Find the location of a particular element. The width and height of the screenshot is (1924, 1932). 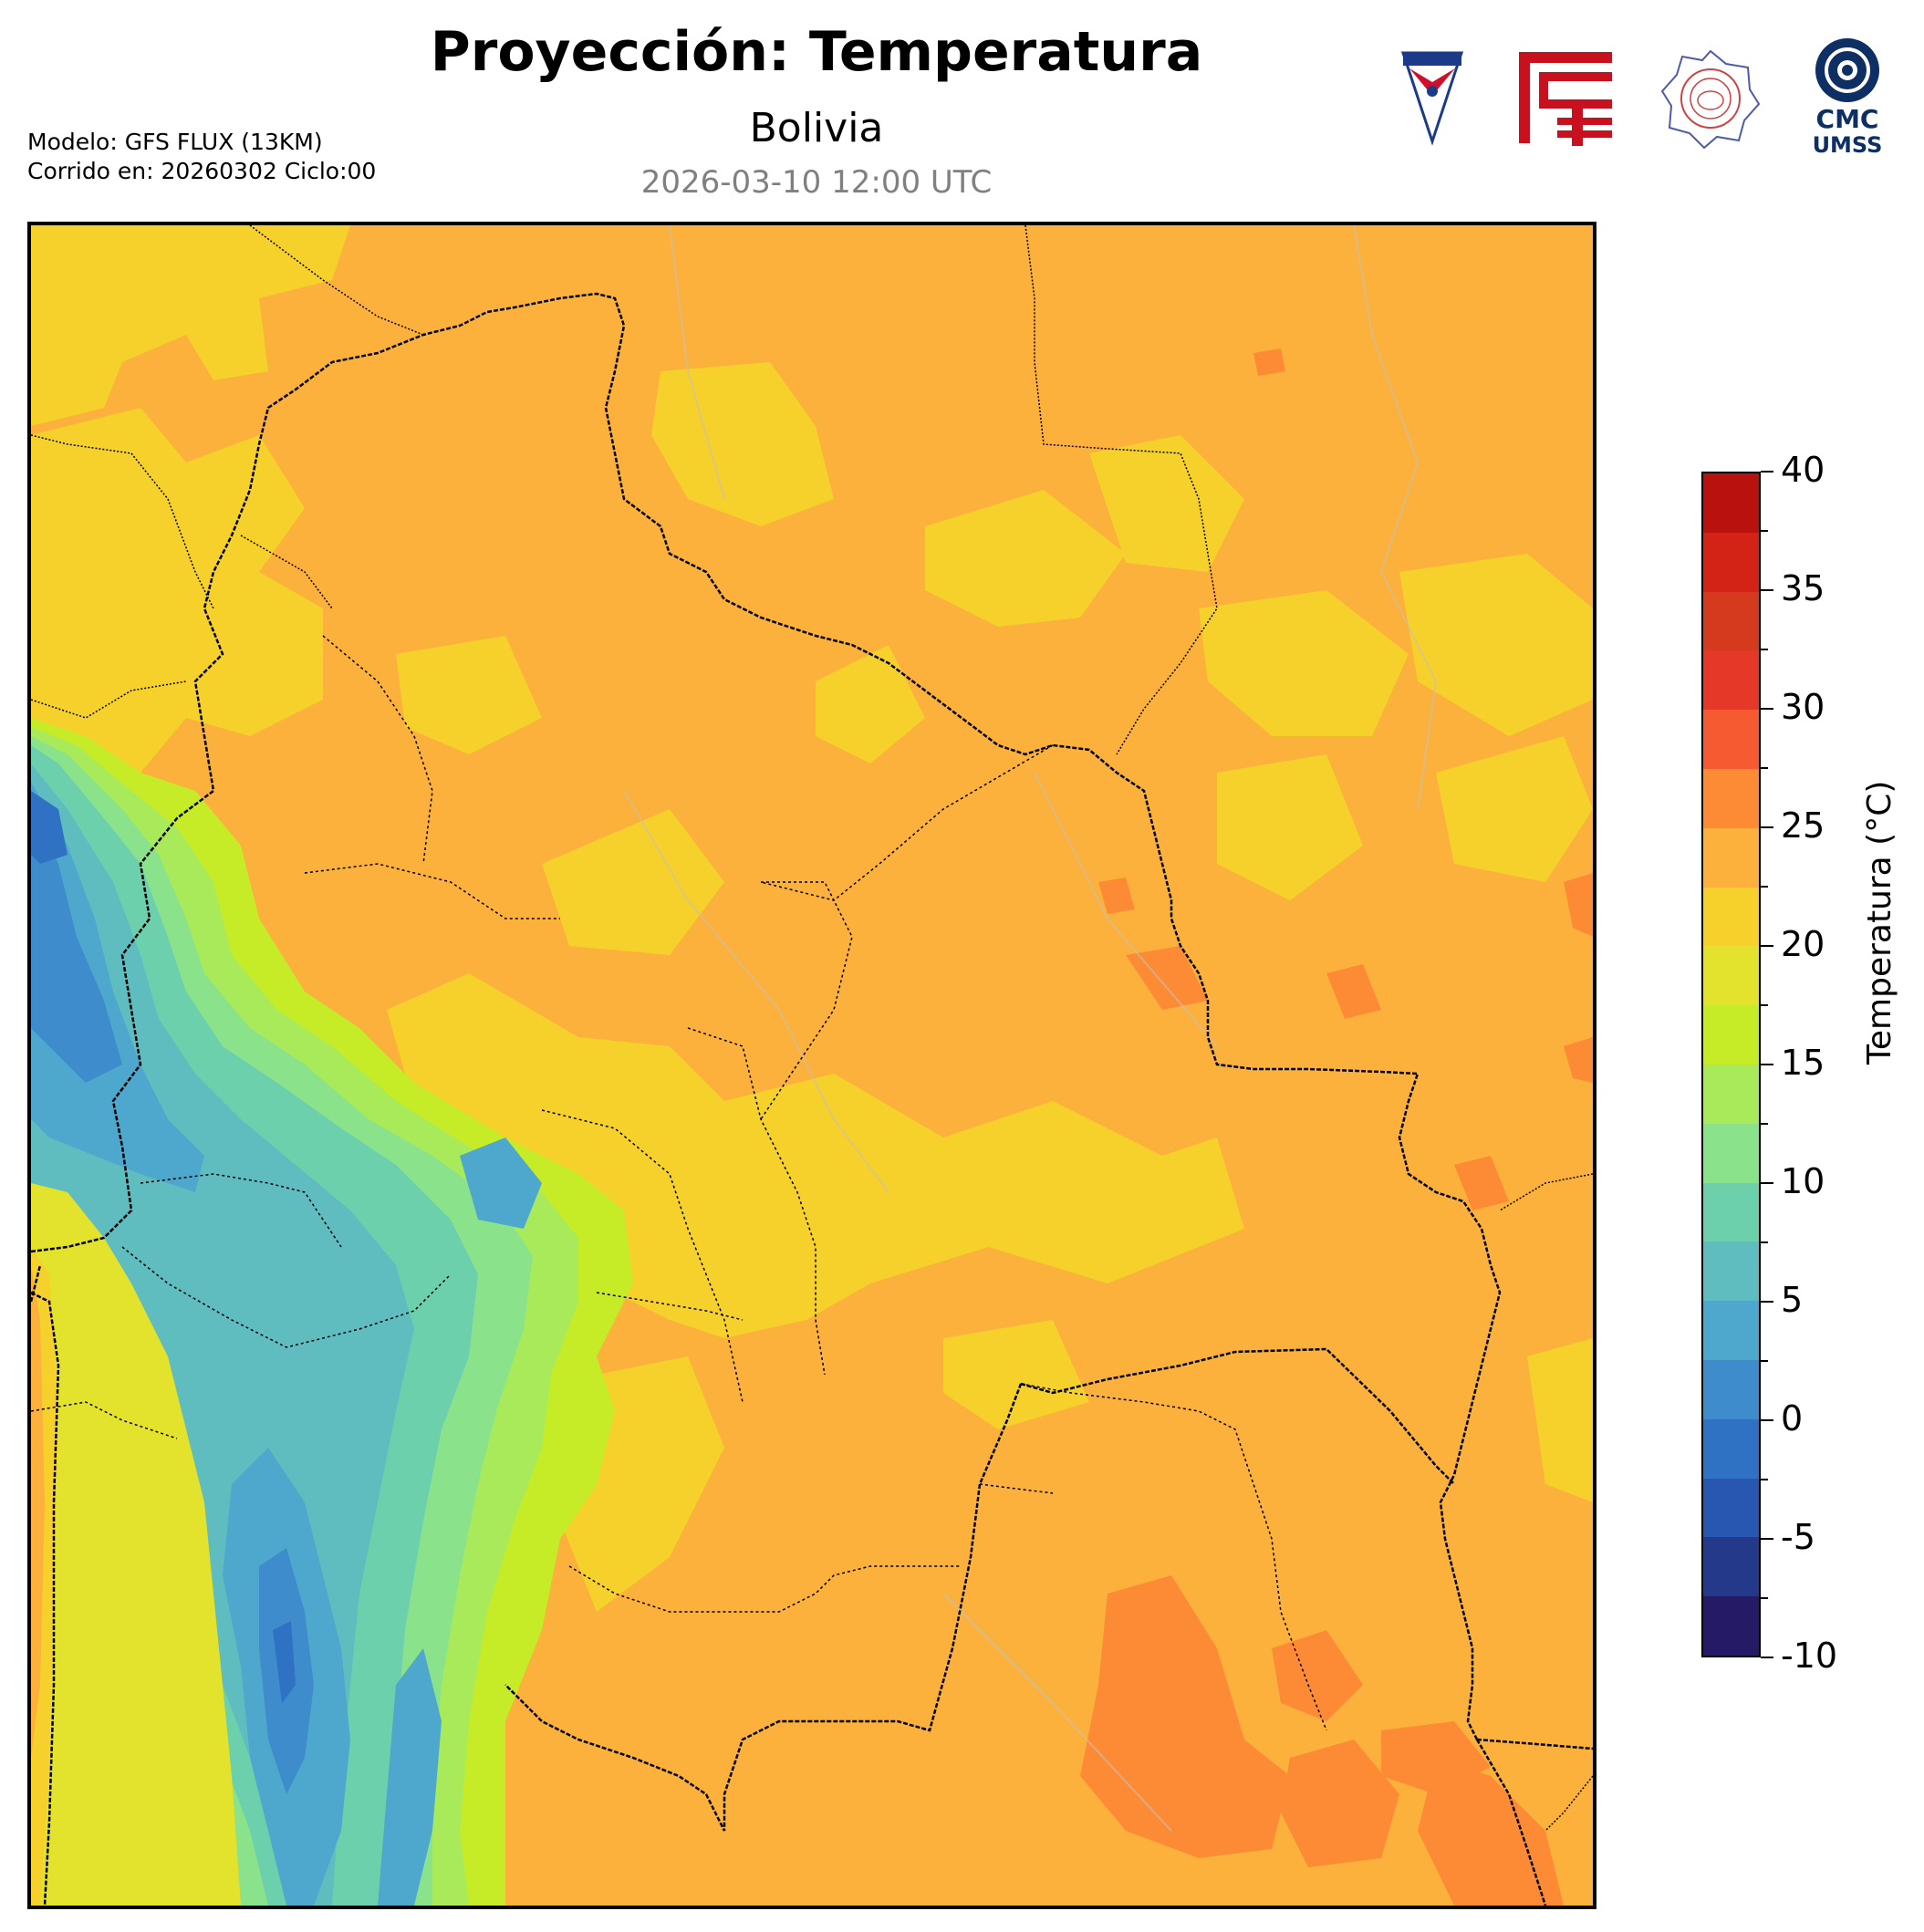

run-line: Corrido en: 20260302 Ciclo:00 is located at coordinates (202, 171).